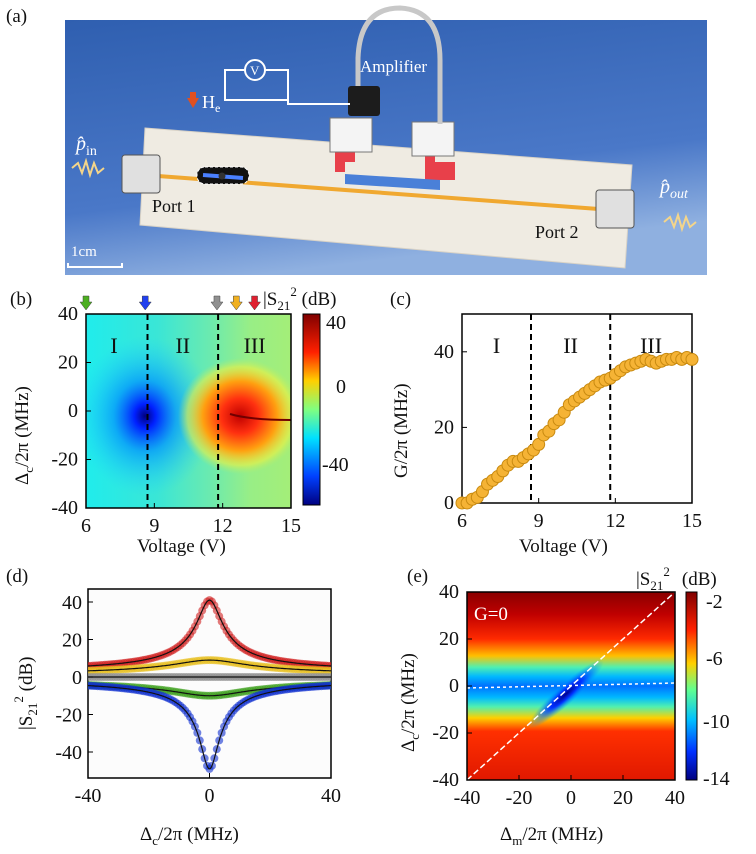 The width and height of the screenshot is (756, 854). I want to click on series-blue, so click(209, 727).